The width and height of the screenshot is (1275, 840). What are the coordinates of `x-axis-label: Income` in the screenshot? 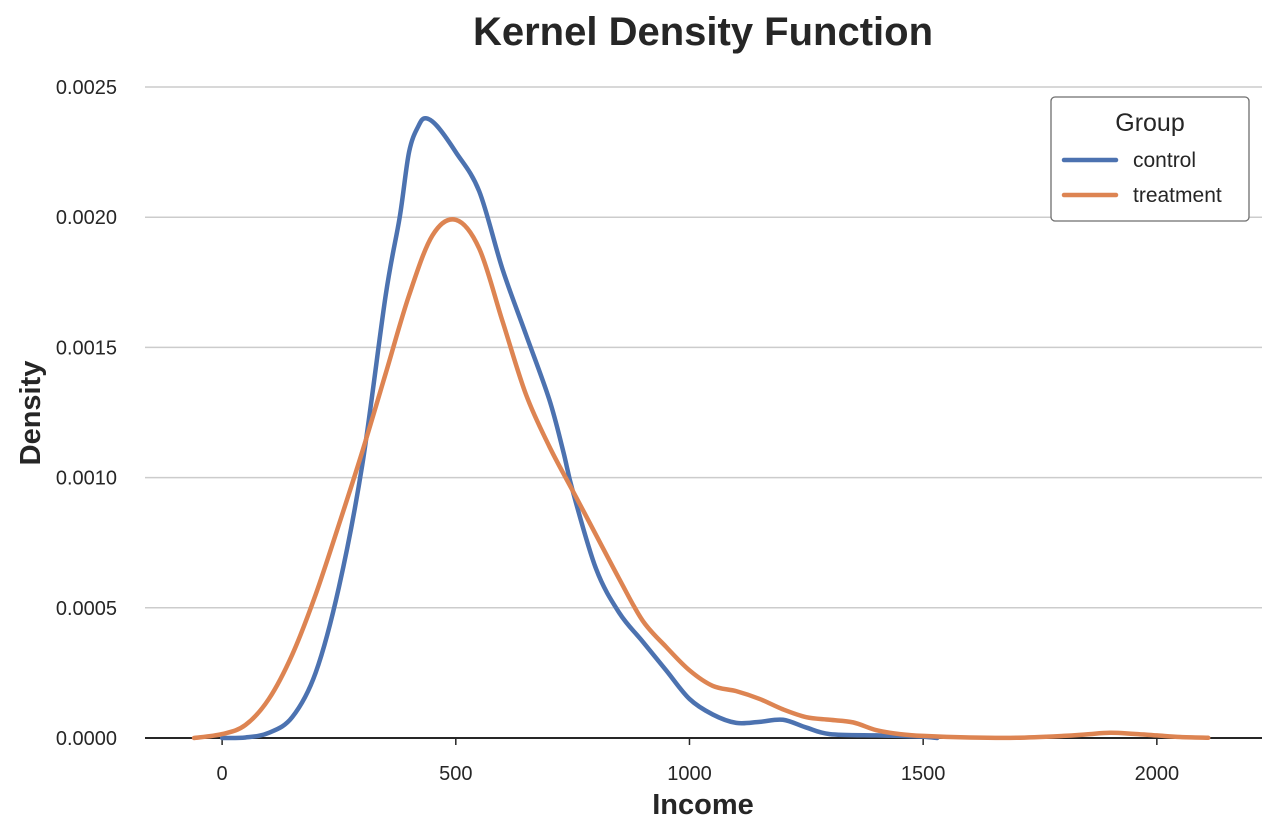 It's located at (703, 805).